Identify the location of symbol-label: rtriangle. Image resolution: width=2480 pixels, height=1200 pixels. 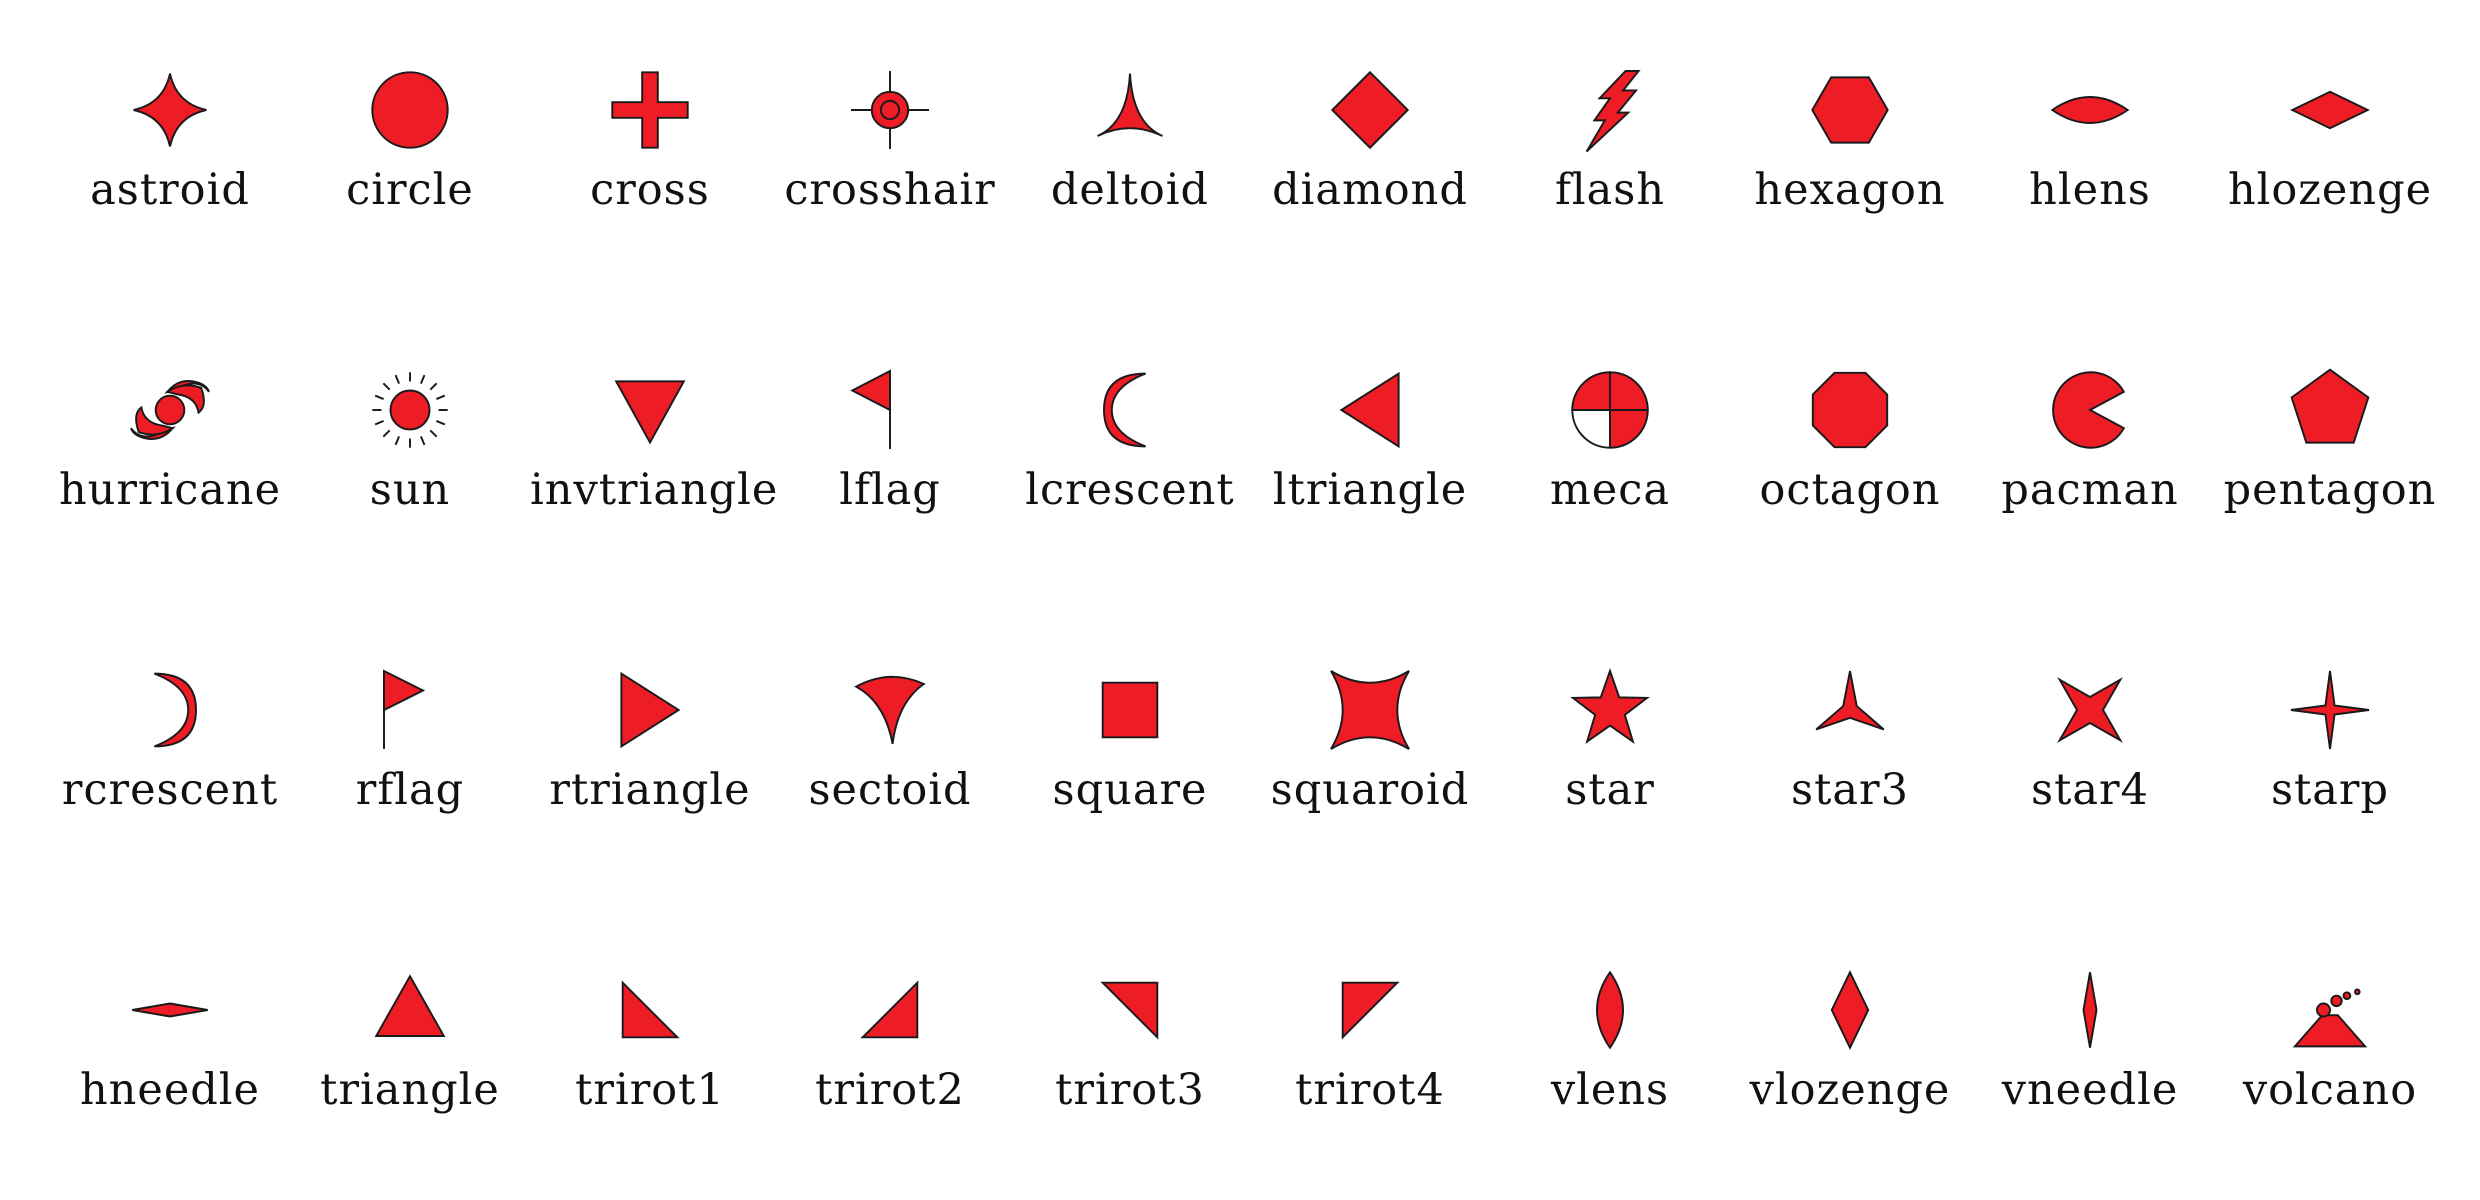
(650, 790).